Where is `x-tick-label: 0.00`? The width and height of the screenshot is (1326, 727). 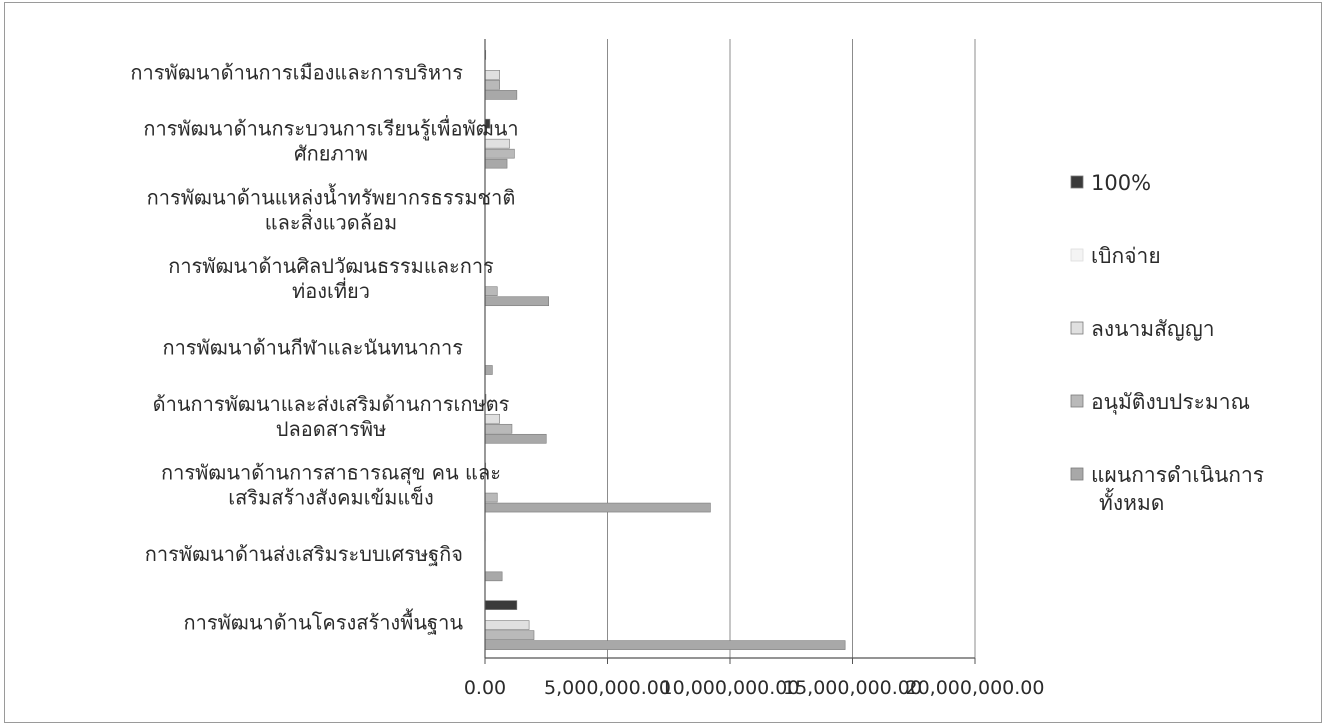
x-tick-label: 0.00 is located at coordinates (485, 688).